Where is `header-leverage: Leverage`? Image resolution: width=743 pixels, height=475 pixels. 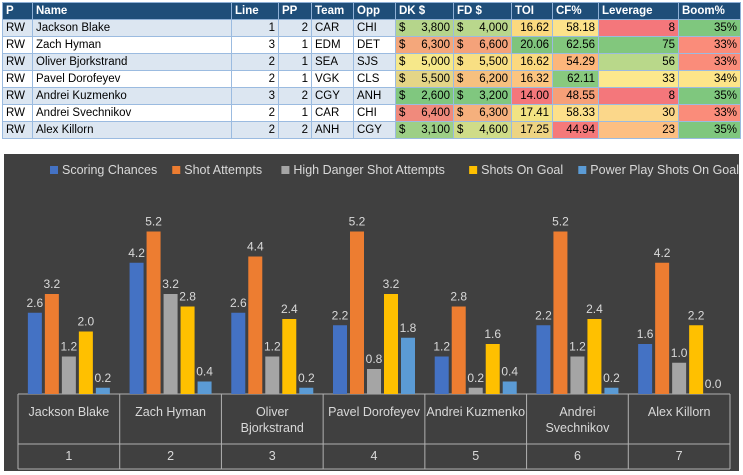 header-leverage: Leverage is located at coordinates (638, 11).